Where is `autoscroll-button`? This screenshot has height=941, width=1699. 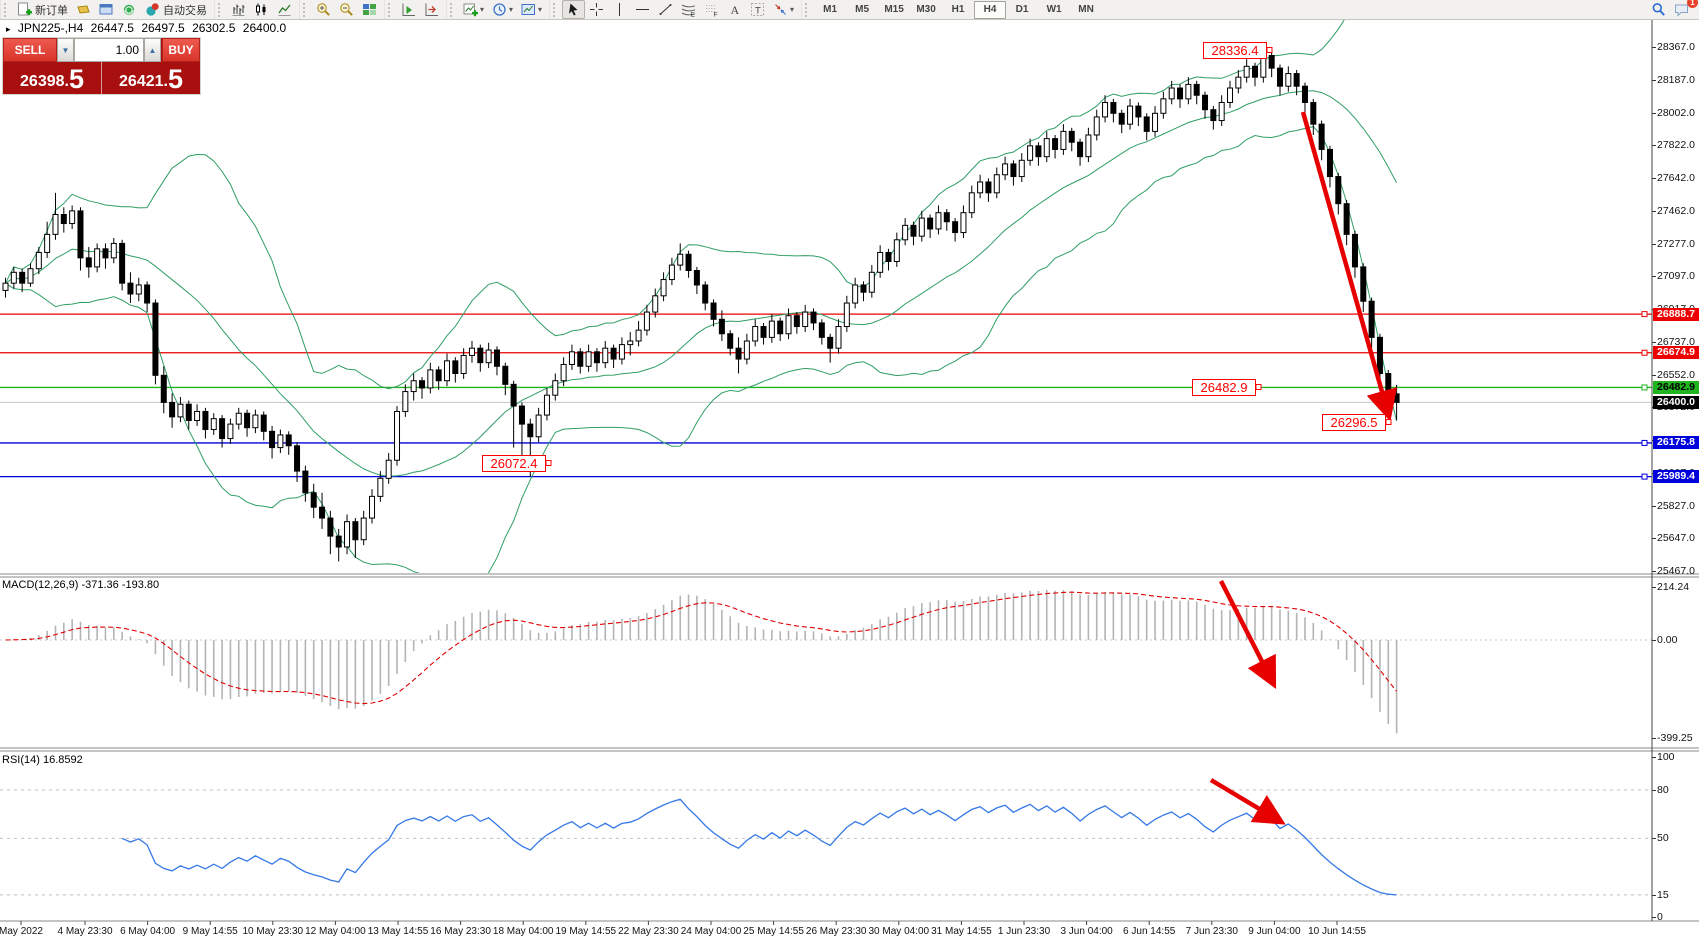 autoscroll-button is located at coordinates (408, 9).